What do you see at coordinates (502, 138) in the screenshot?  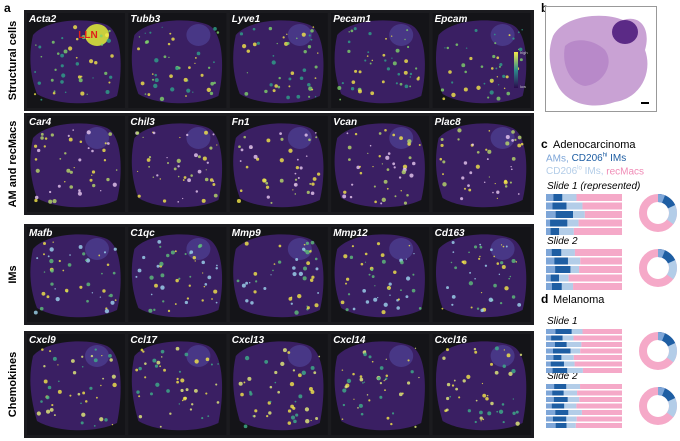 I see `lymph-node` at bounding box center [502, 138].